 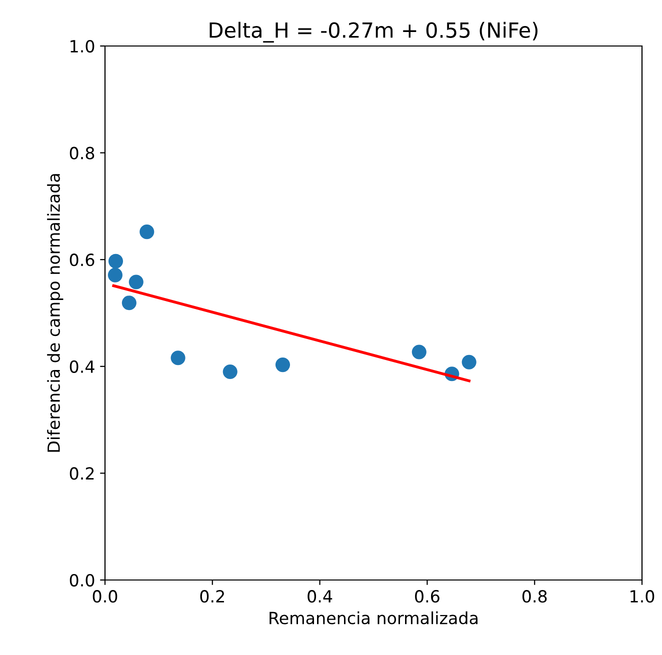 I want to click on y-tick-label: 0.2, so click(x=82, y=473).